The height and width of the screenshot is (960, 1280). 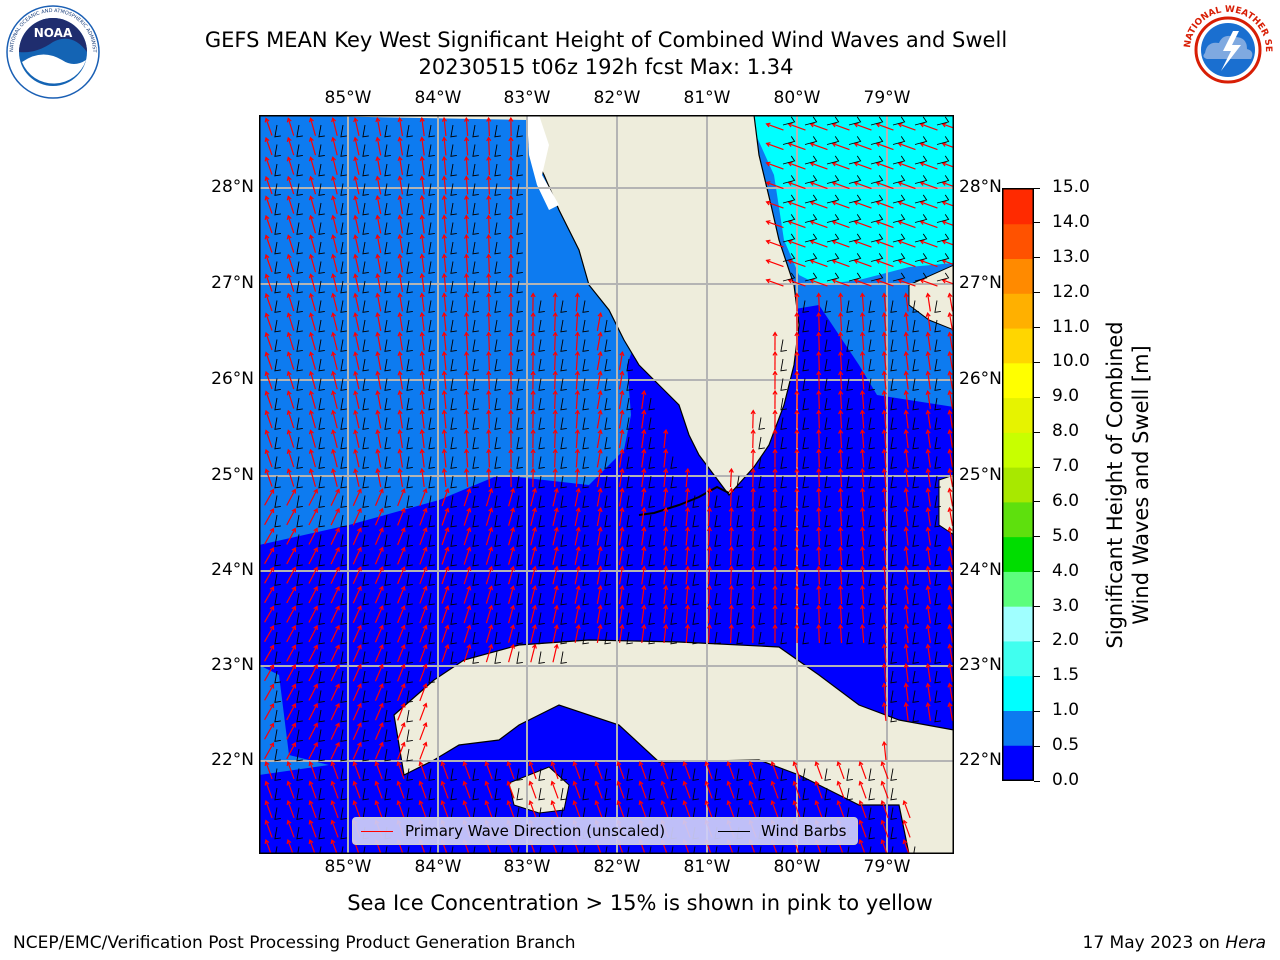 What do you see at coordinates (1225, 48) in the screenshot?
I see `nws-logo: NATIONAL WEATHER SERVICE` at bounding box center [1225, 48].